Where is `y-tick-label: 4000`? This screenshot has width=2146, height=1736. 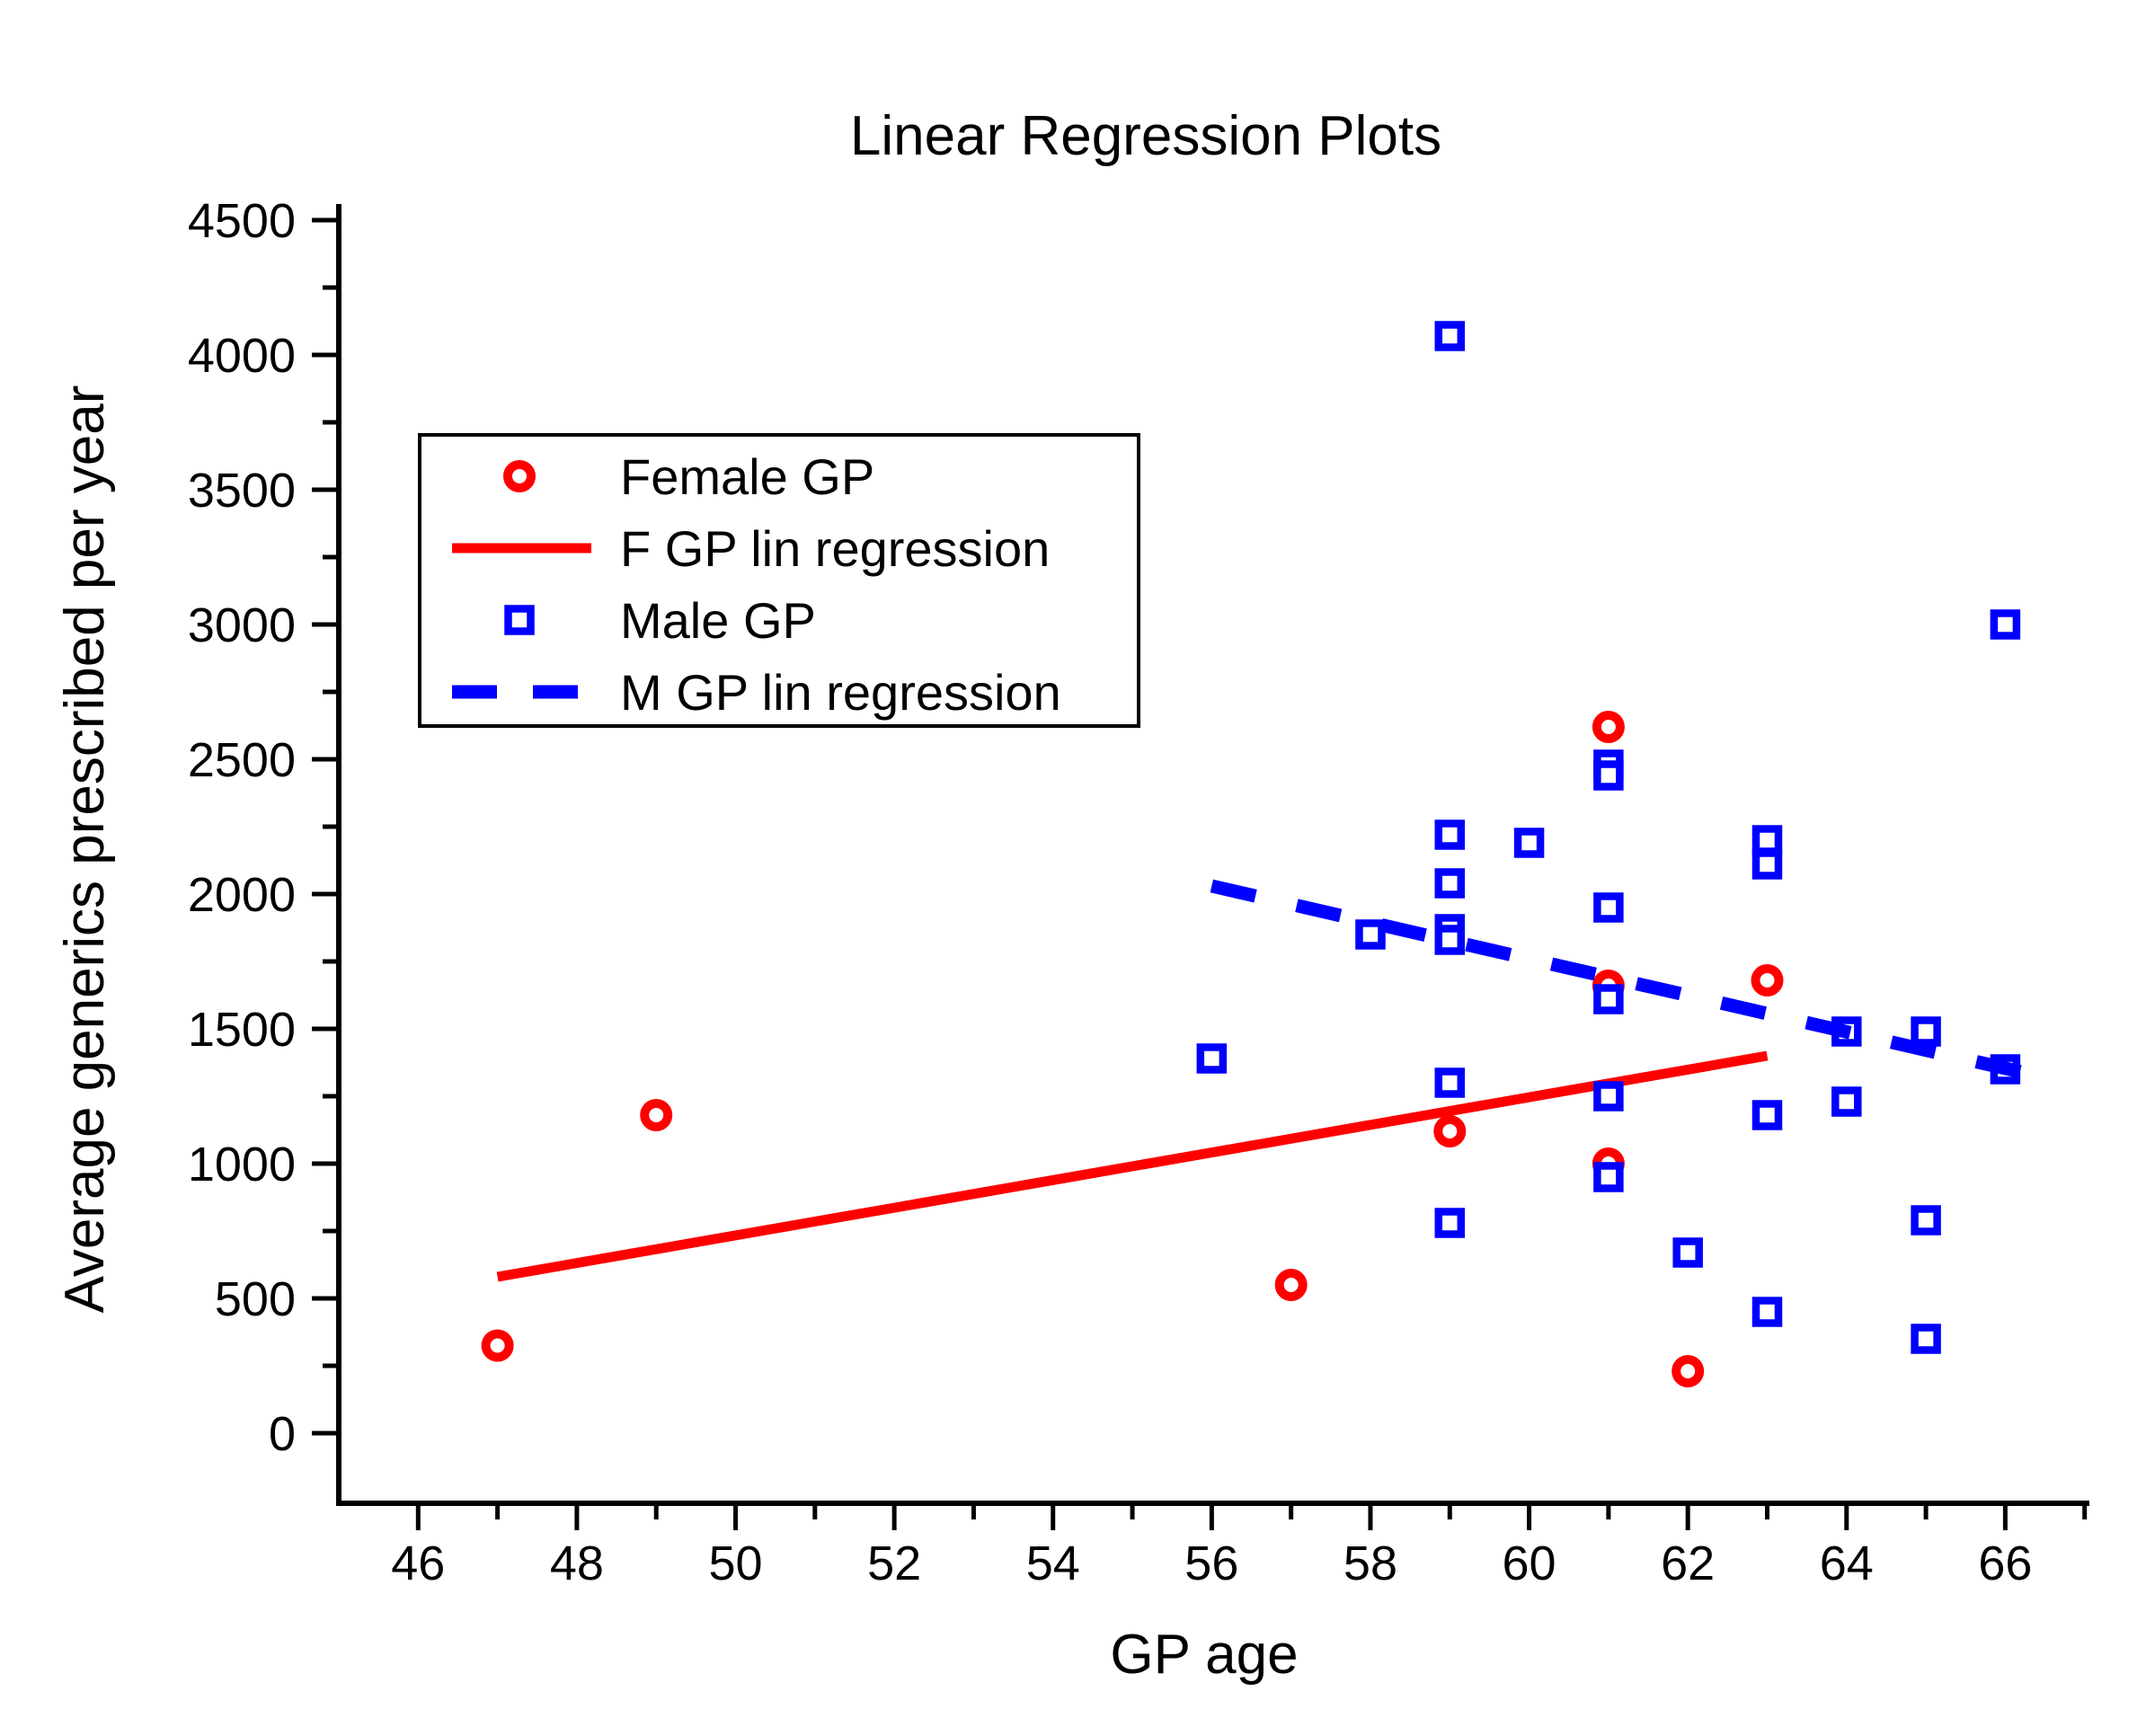
y-tick-label: 4000 is located at coordinates (242, 356).